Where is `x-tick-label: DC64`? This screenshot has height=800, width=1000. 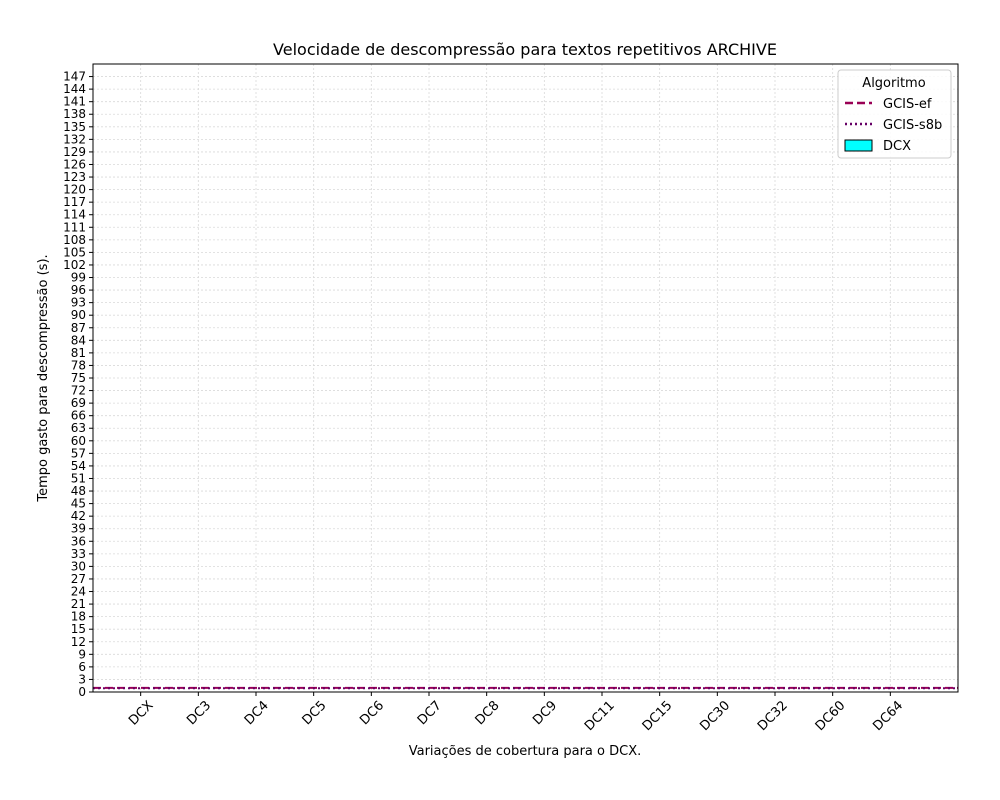
x-tick-label: DC64 is located at coordinates (888, 716).